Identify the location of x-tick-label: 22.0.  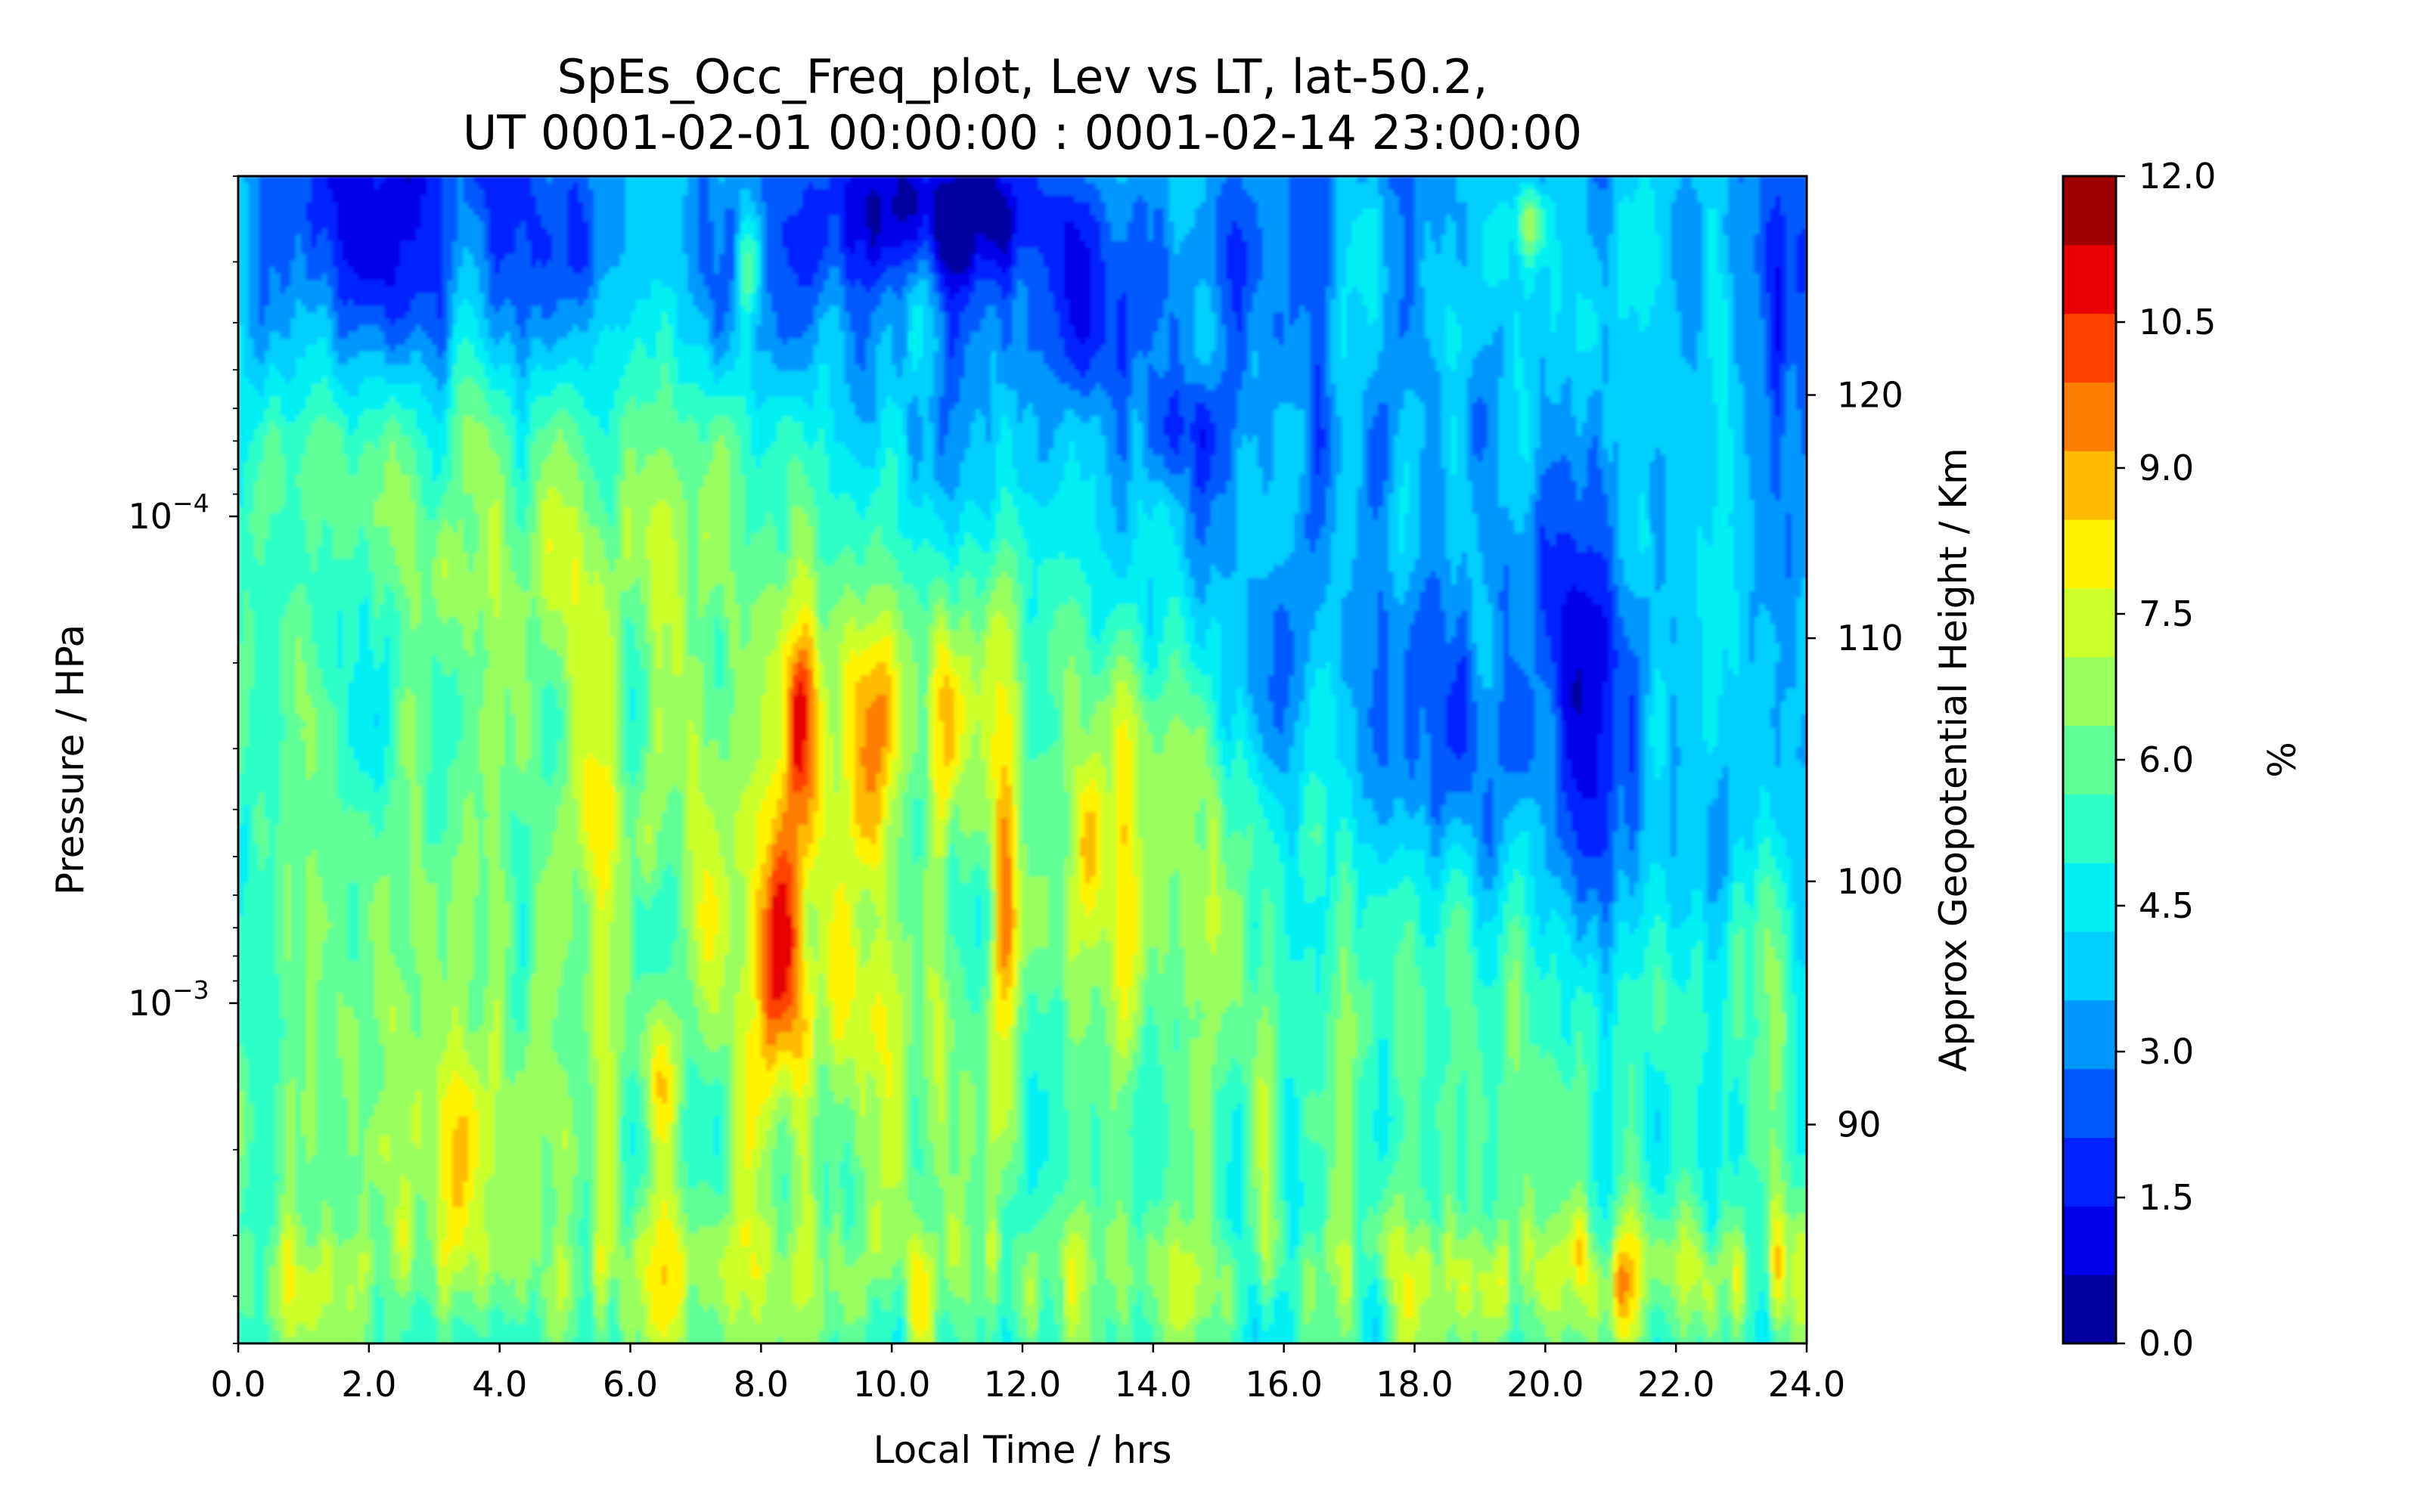
(1676, 1385).